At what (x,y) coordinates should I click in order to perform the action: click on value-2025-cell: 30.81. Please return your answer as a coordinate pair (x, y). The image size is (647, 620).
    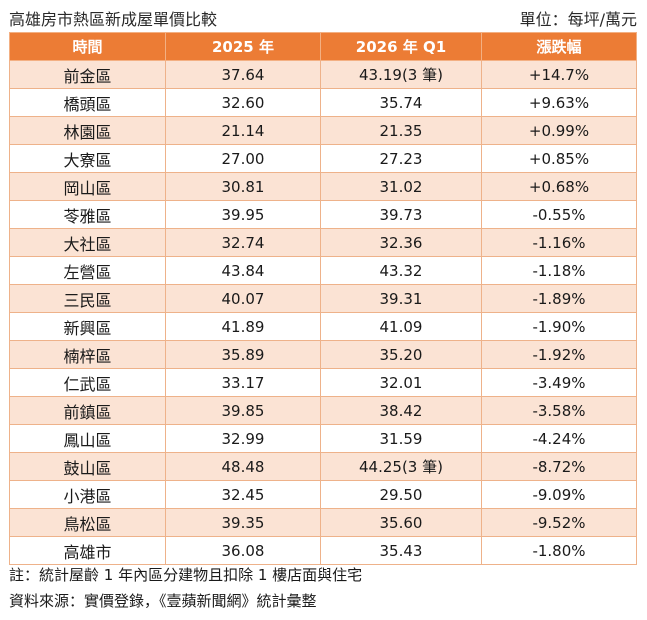
    Looking at the image, I should click on (243, 186).